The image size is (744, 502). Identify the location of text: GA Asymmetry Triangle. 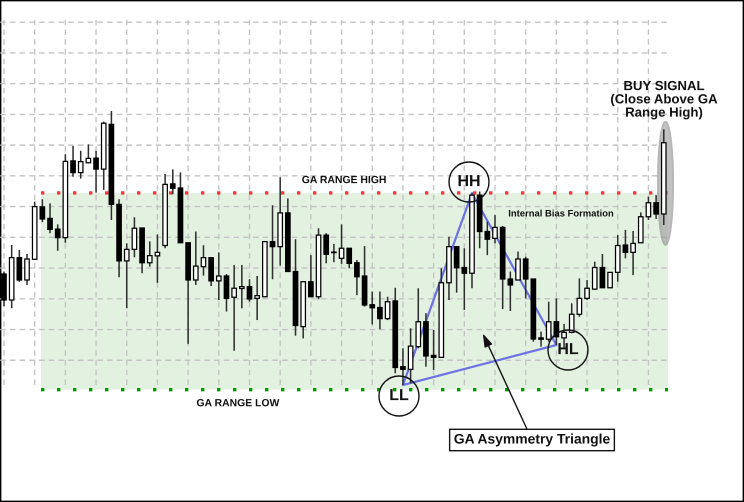
(532, 440).